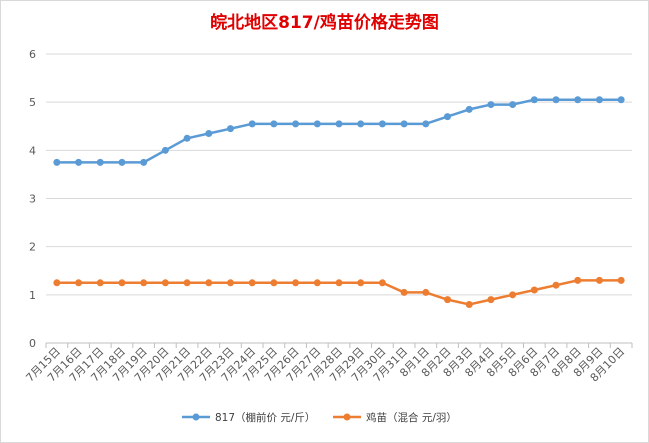 This screenshot has height=443, width=649. I want to click on y-tick-label: 2, so click(32, 247).